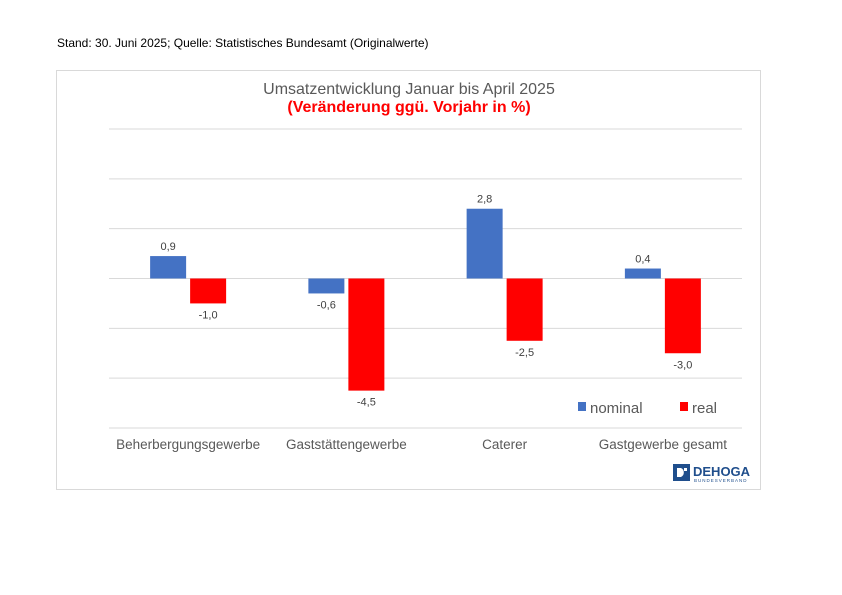 The image size is (842, 595). Describe the element at coordinates (326, 305) in the screenshot. I see `value-label-nominal: -0,6` at that location.